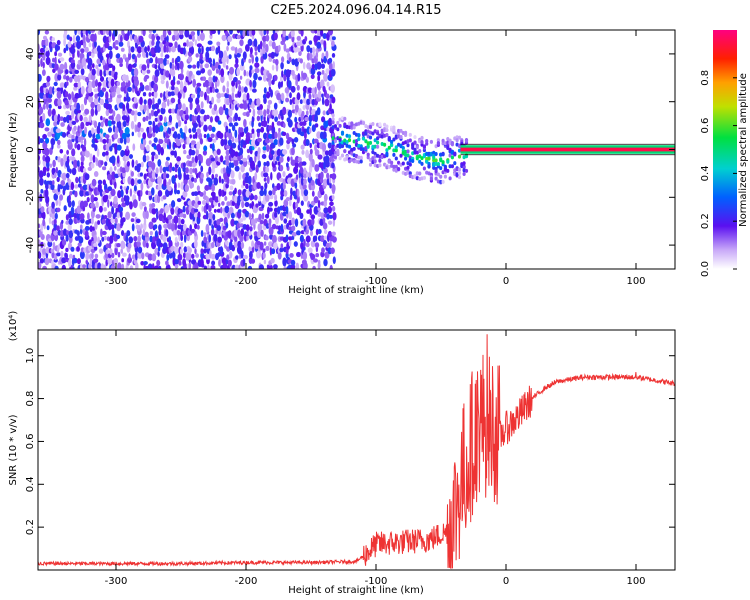 The height and width of the screenshot is (600, 750). What do you see at coordinates (116, 581) in the screenshot?
I see `x-tick-label: -300` at bounding box center [116, 581].